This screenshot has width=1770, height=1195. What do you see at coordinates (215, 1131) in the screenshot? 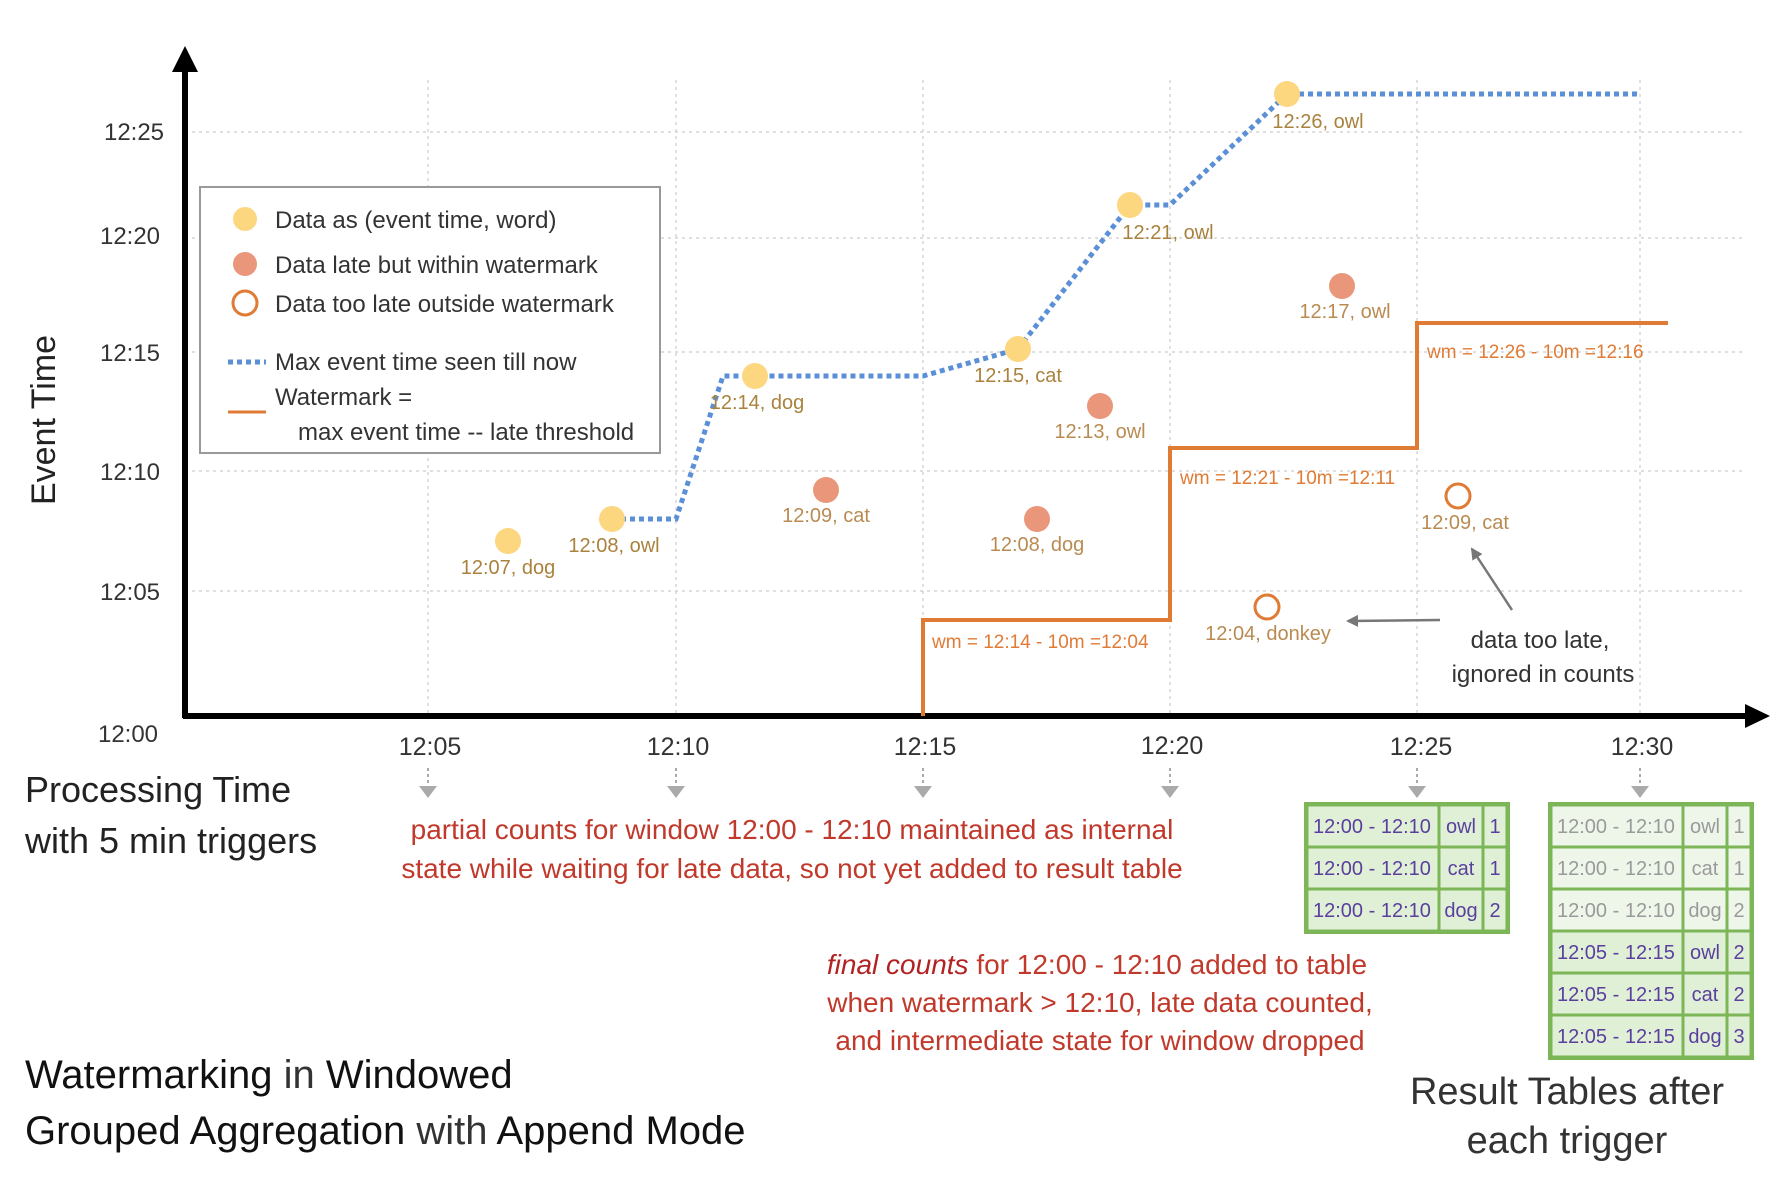
I see `title-grouped-aggregation: Grouped Aggregation` at bounding box center [215, 1131].